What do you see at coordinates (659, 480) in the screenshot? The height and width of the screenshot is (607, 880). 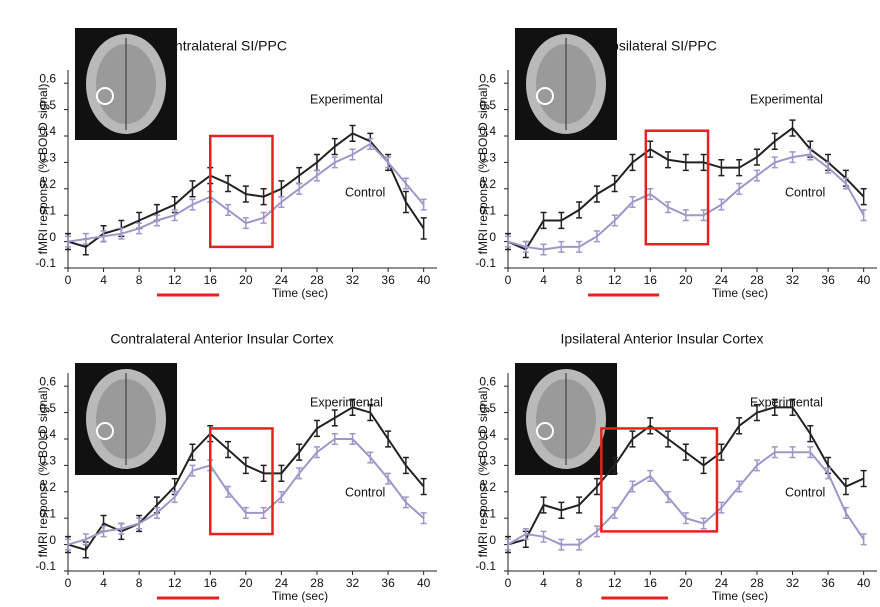 I see `highlight-box` at bounding box center [659, 480].